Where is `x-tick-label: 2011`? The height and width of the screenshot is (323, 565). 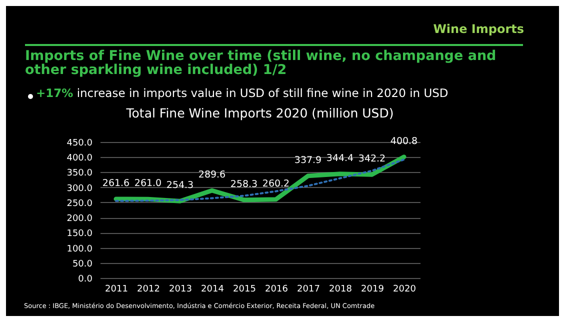 x-tick-label: 2011 is located at coordinates (116, 289).